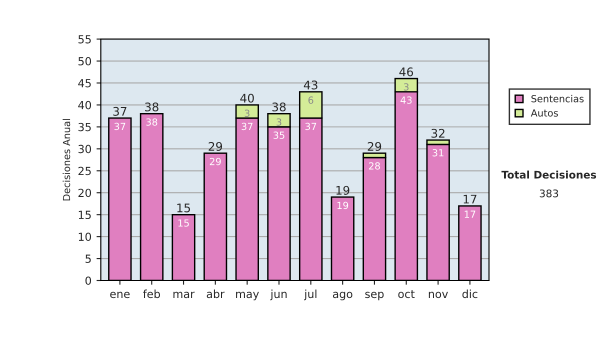 This screenshot has height=340, width=600. What do you see at coordinates (85, 193) in the screenshot?
I see `y-tick-label: 20` at bounding box center [85, 193].